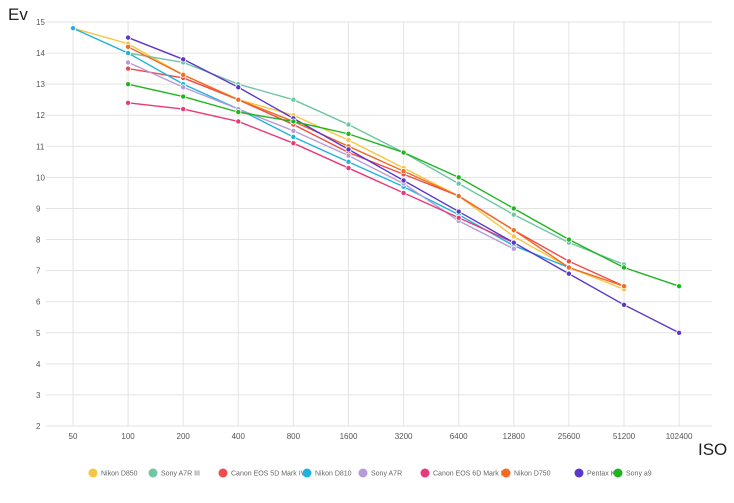 This screenshot has width=734, height=503. Describe the element at coordinates (18, 14) in the screenshot. I see `y-axis-title: Ev` at that location.